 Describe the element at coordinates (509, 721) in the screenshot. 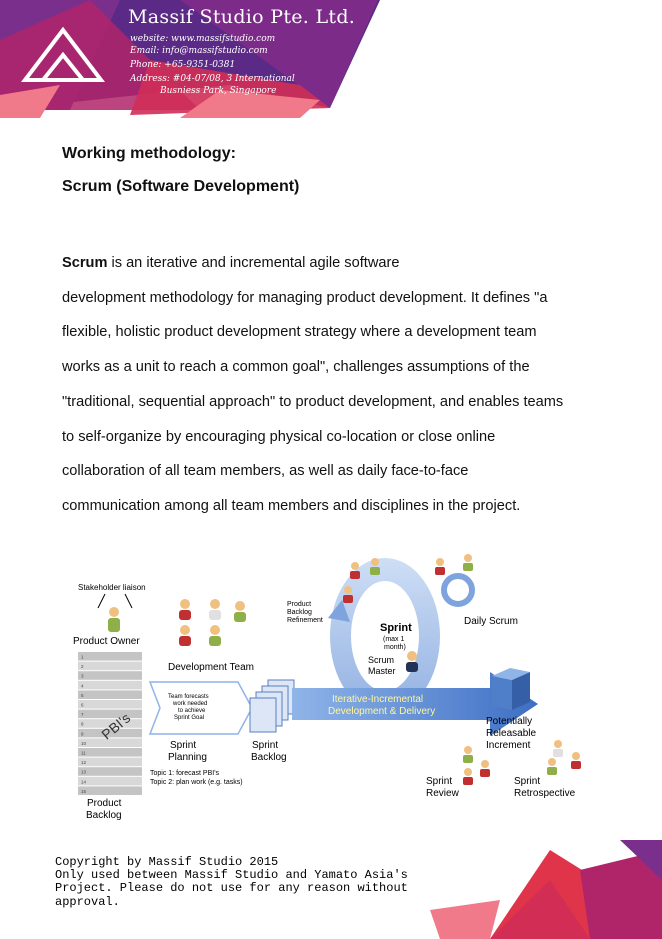

I see `increment-label-1: Potentially` at that location.